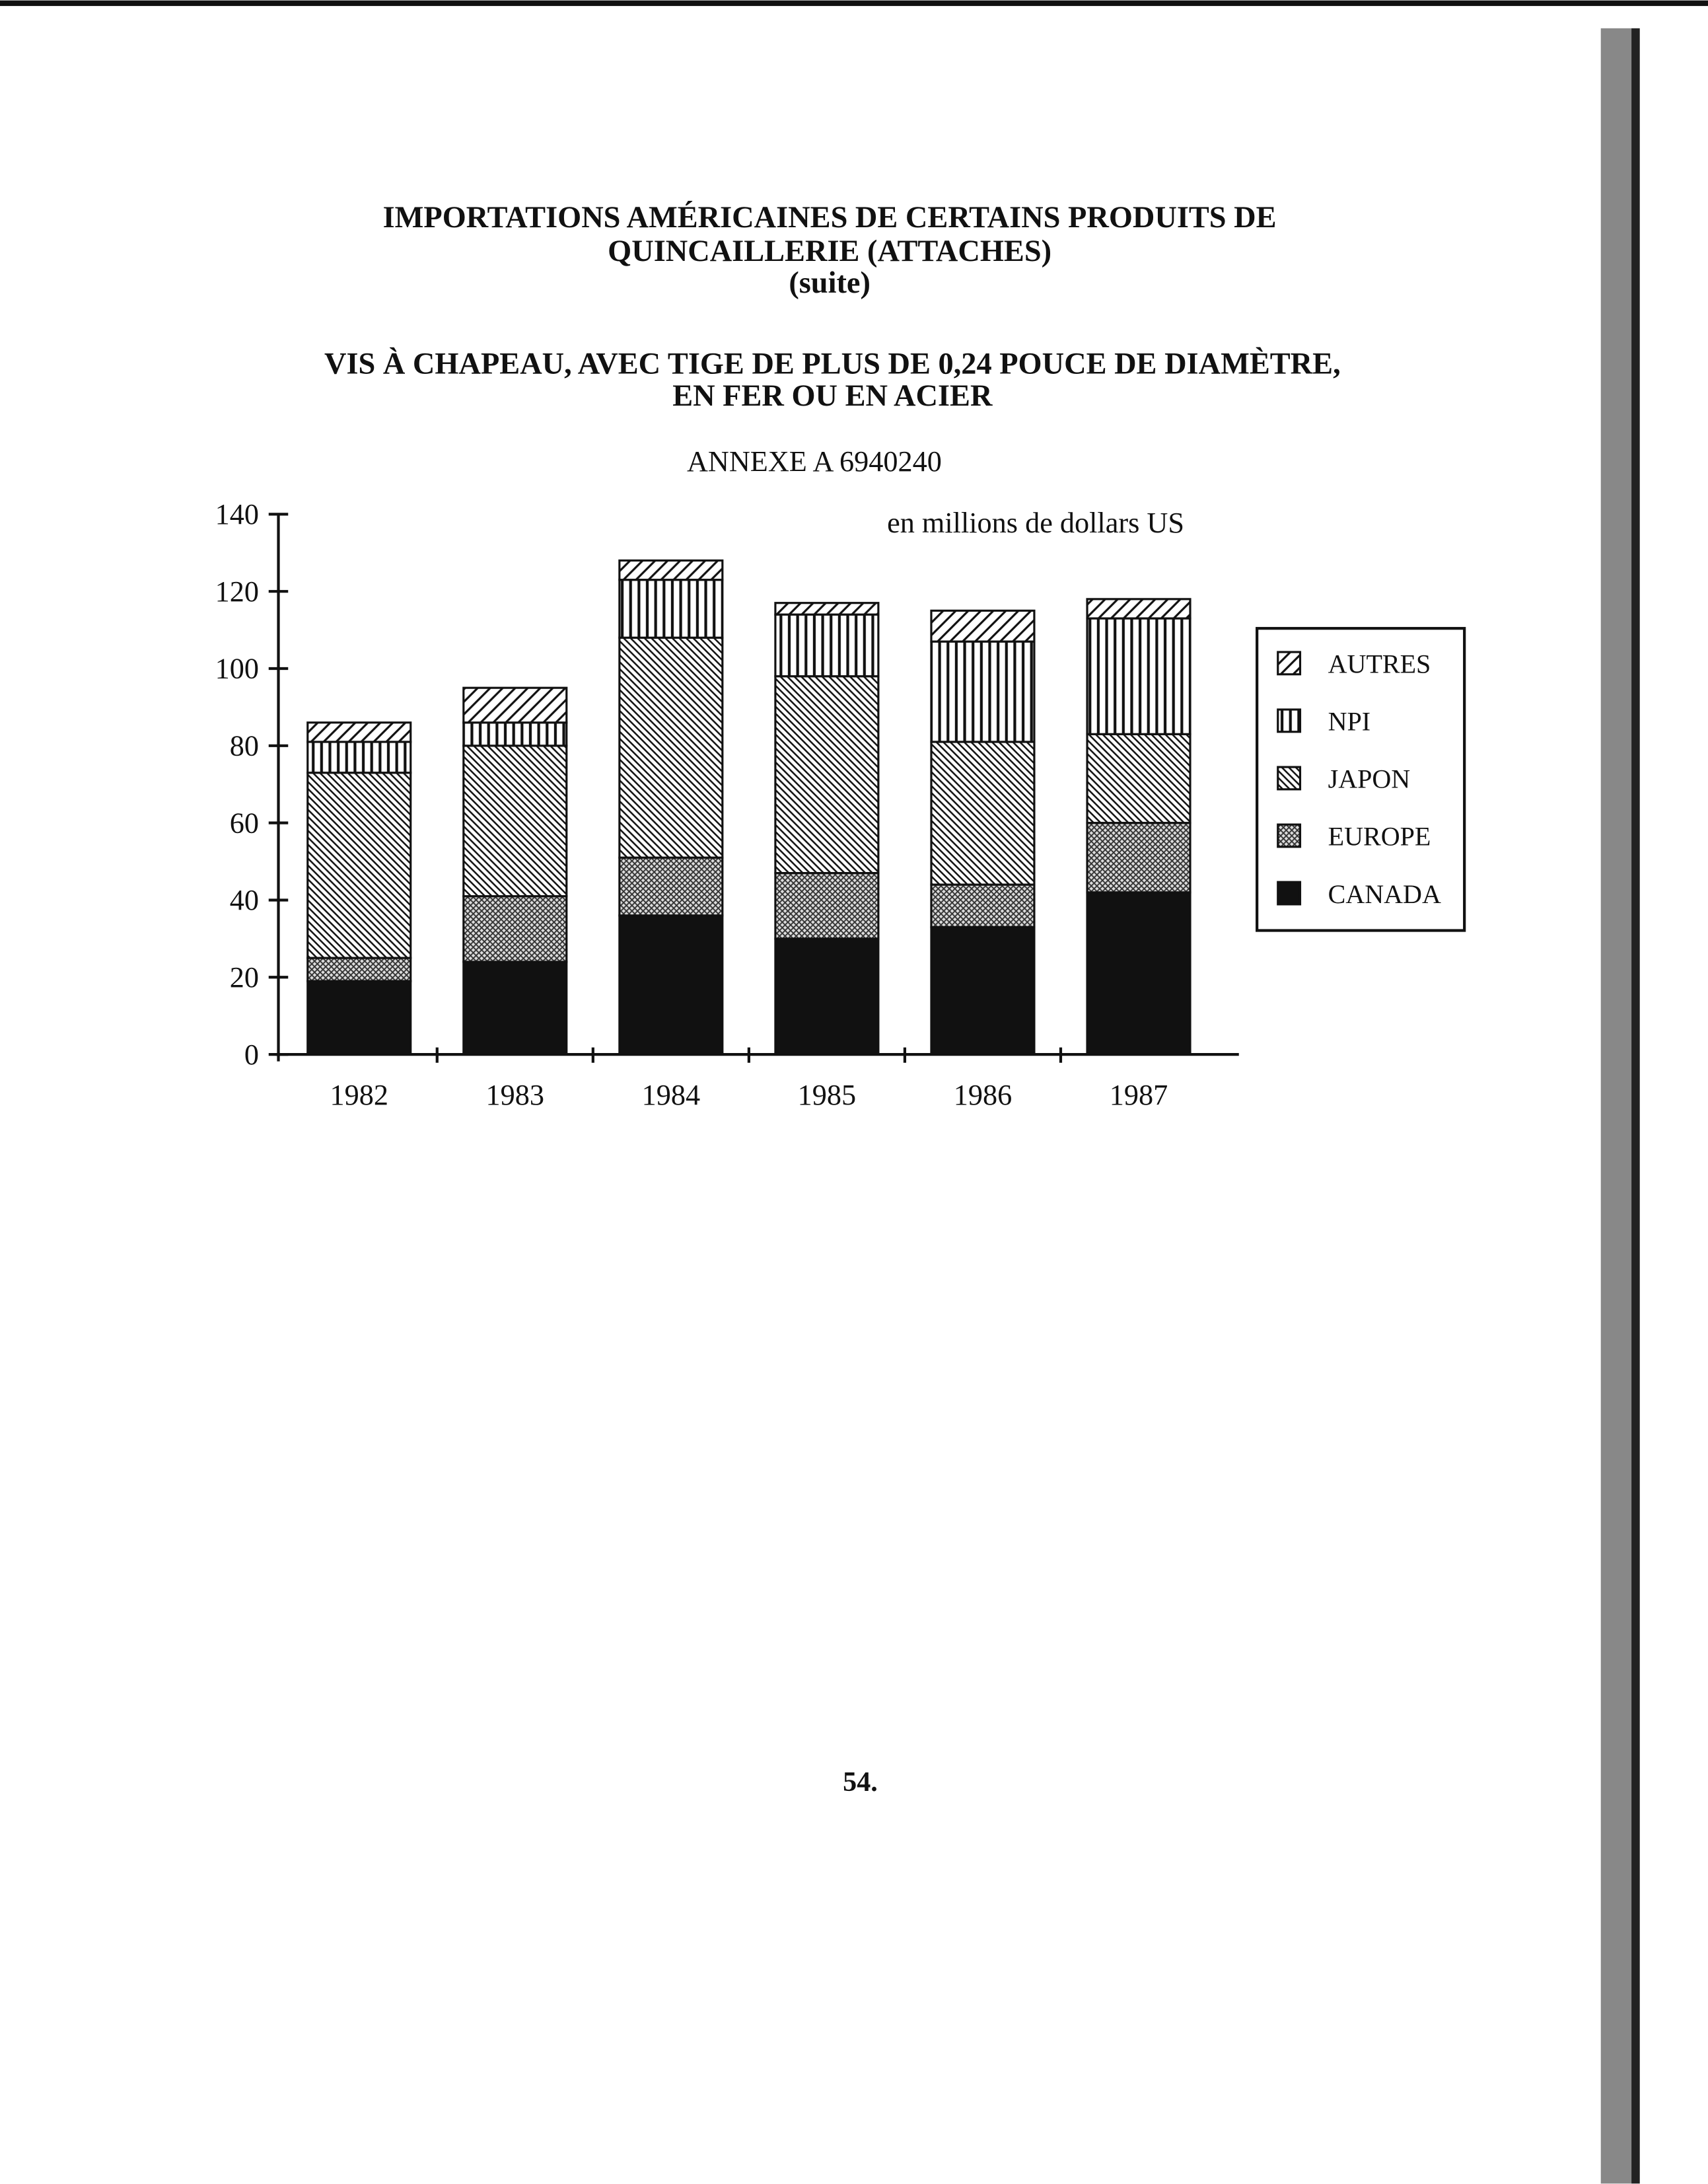 This screenshot has width=1708, height=2184. Describe the element at coordinates (245, 900) in the screenshot. I see `y-tick-label: 40` at that location.